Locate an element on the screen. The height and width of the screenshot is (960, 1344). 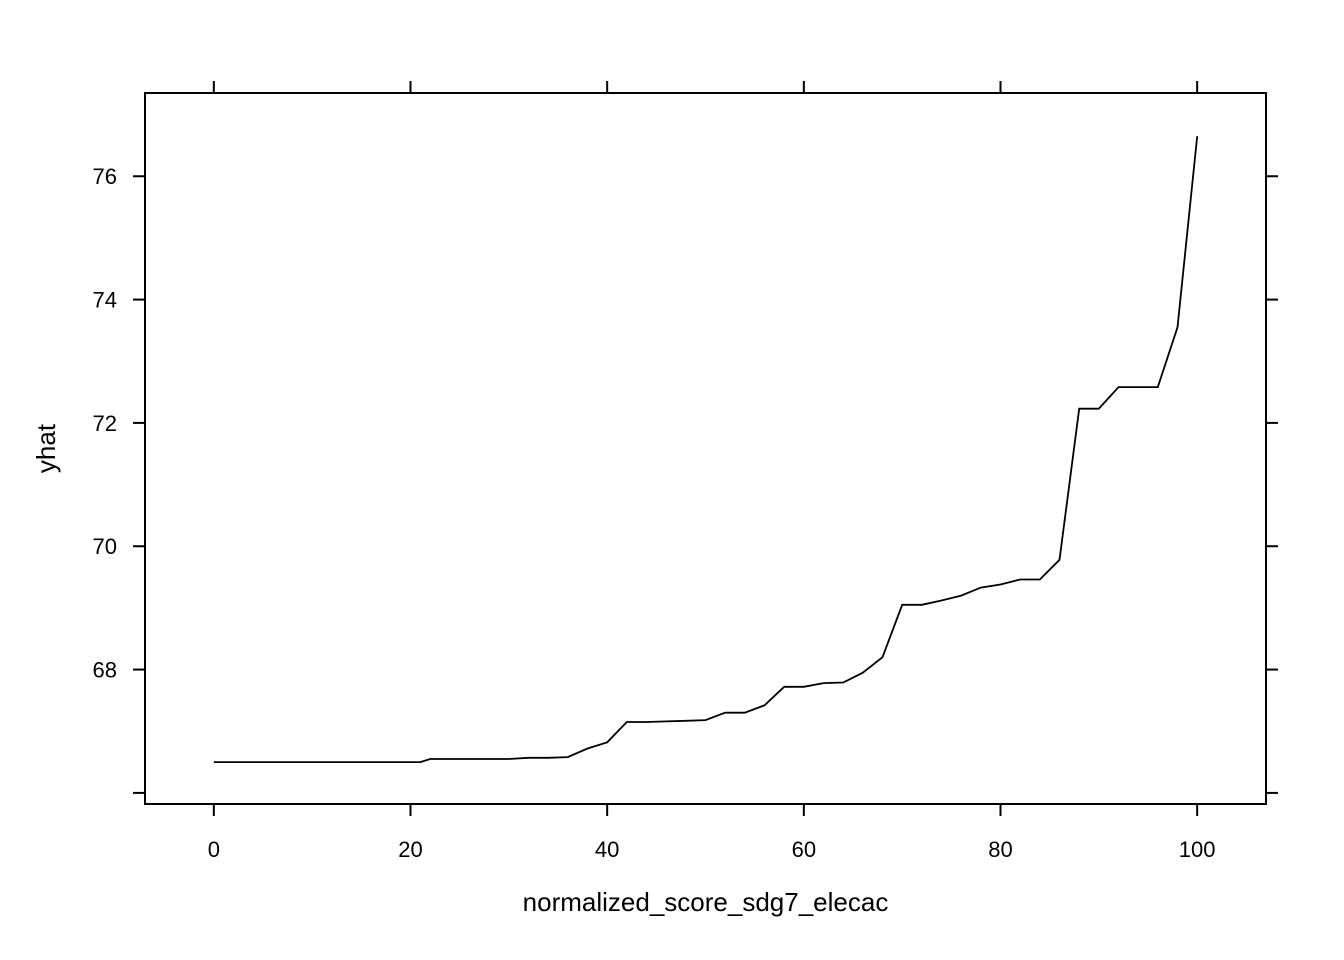
x-tick-label: 60 is located at coordinates (804, 849).